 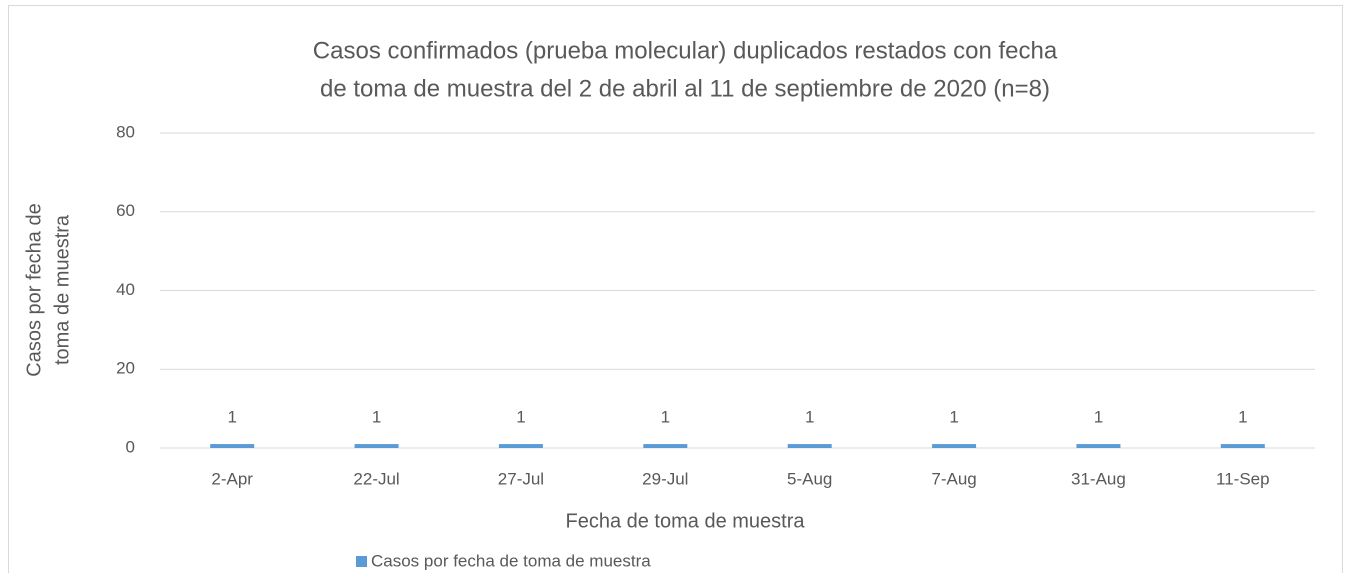 What do you see at coordinates (130, 446) in the screenshot?
I see `y-tick-label: 0` at bounding box center [130, 446].